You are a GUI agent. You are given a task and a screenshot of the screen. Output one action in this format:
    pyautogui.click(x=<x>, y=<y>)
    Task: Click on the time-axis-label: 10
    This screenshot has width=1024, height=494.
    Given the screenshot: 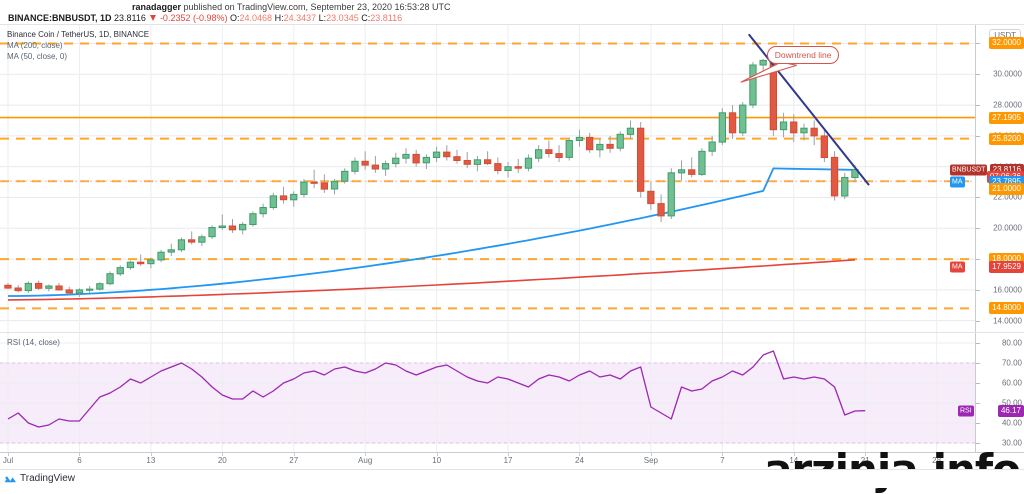 What is the action you would take?
    pyautogui.click(x=437, y=460)
    